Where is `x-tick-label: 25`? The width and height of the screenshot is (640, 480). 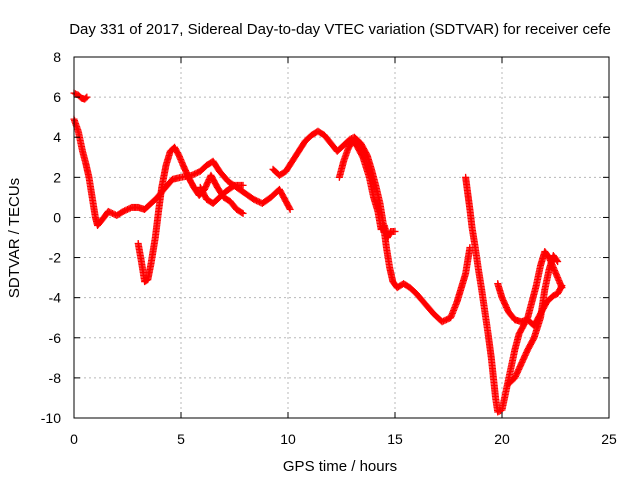 x-tick-label: 25 is located at coordinates (609, 439).